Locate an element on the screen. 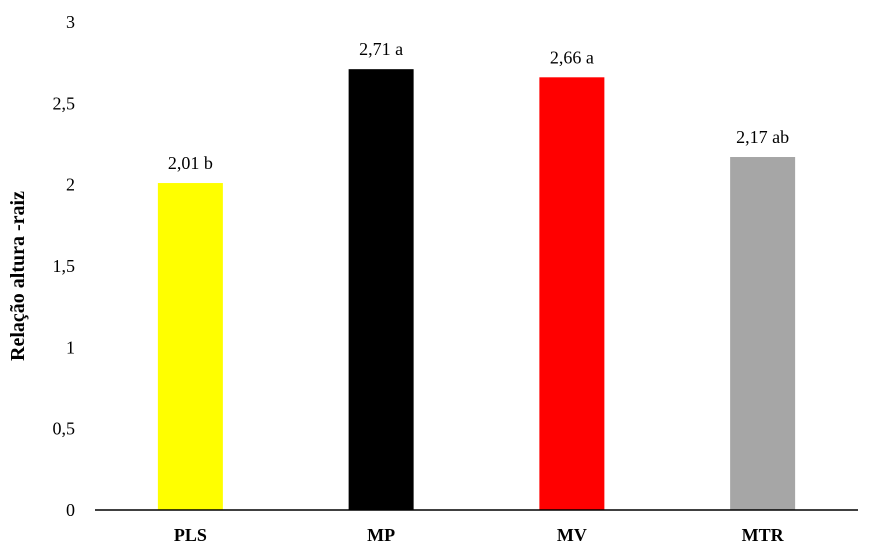  bar-mtr is located at coordinates (763, 333).